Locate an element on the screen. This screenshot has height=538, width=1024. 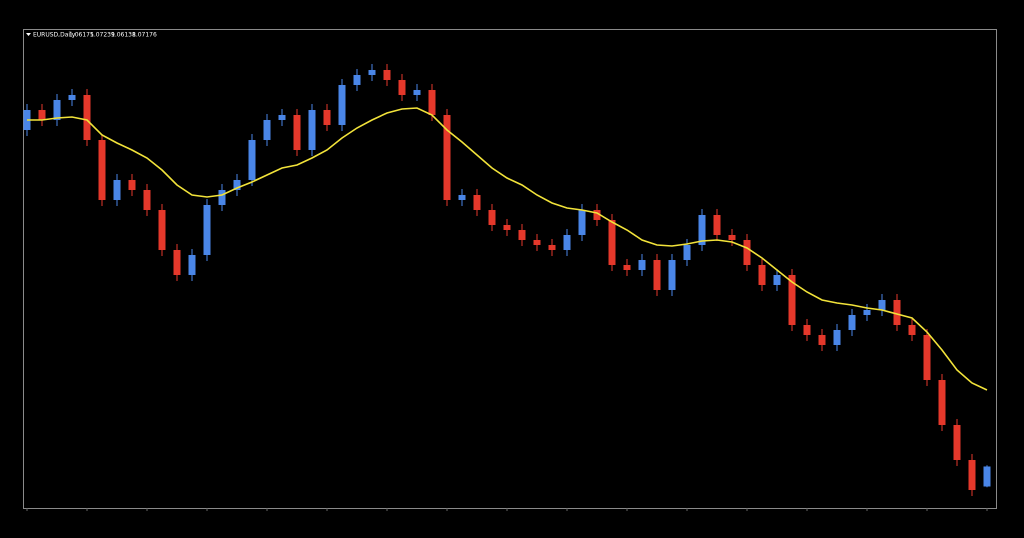
chart-title: EURUSD,Daily is located at coordinates (54, 35).